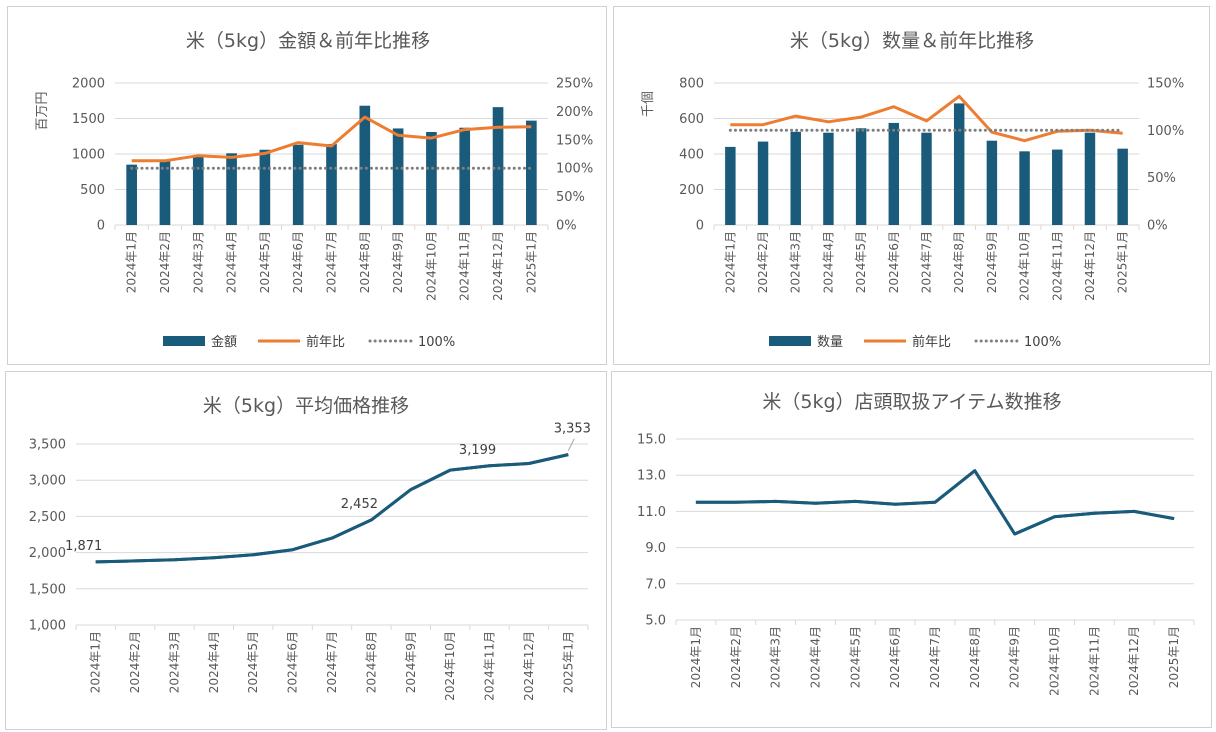  I want to click on data-label: 3,353, so click(572, 429).